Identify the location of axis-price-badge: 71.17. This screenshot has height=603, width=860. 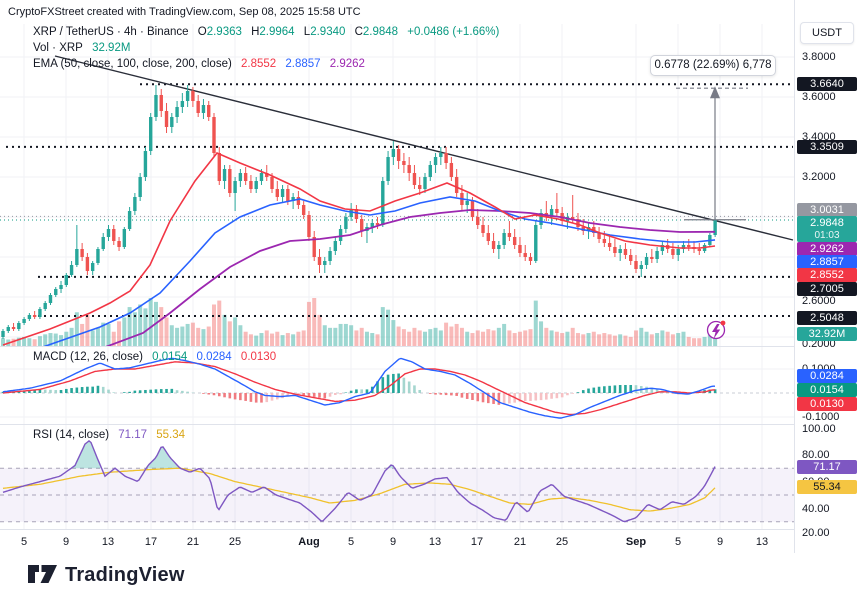
(827, 467).